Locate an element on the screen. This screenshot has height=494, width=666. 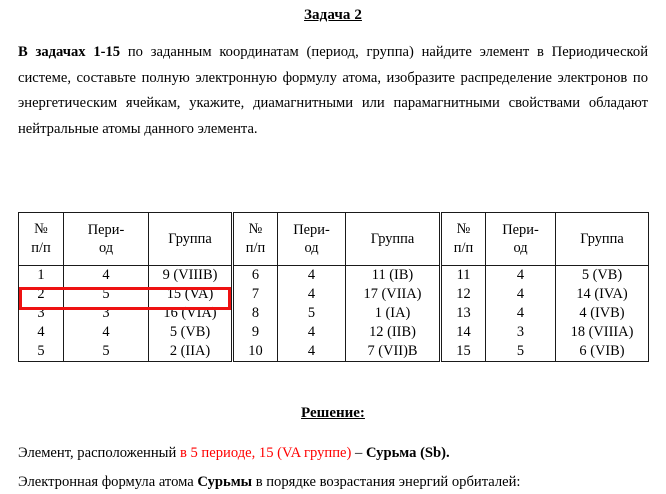
formula-element-name: Сурьмы is located at coordinates (225, 482).